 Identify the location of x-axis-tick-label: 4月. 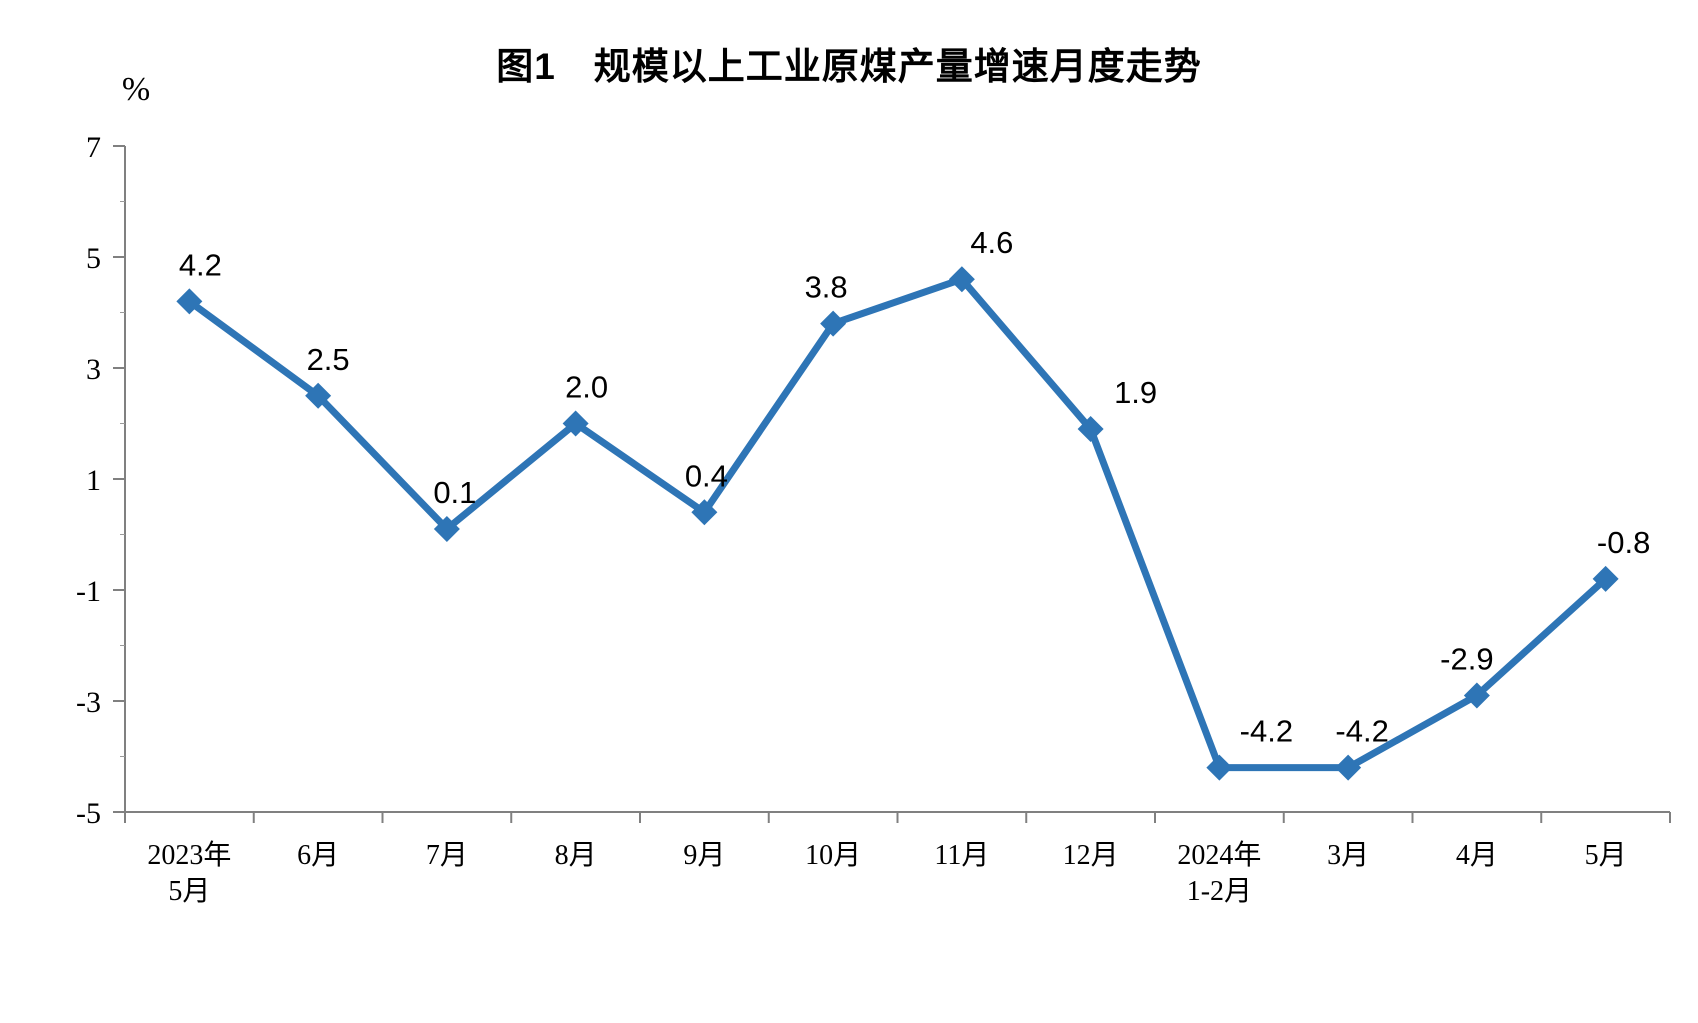
(1477, 855).